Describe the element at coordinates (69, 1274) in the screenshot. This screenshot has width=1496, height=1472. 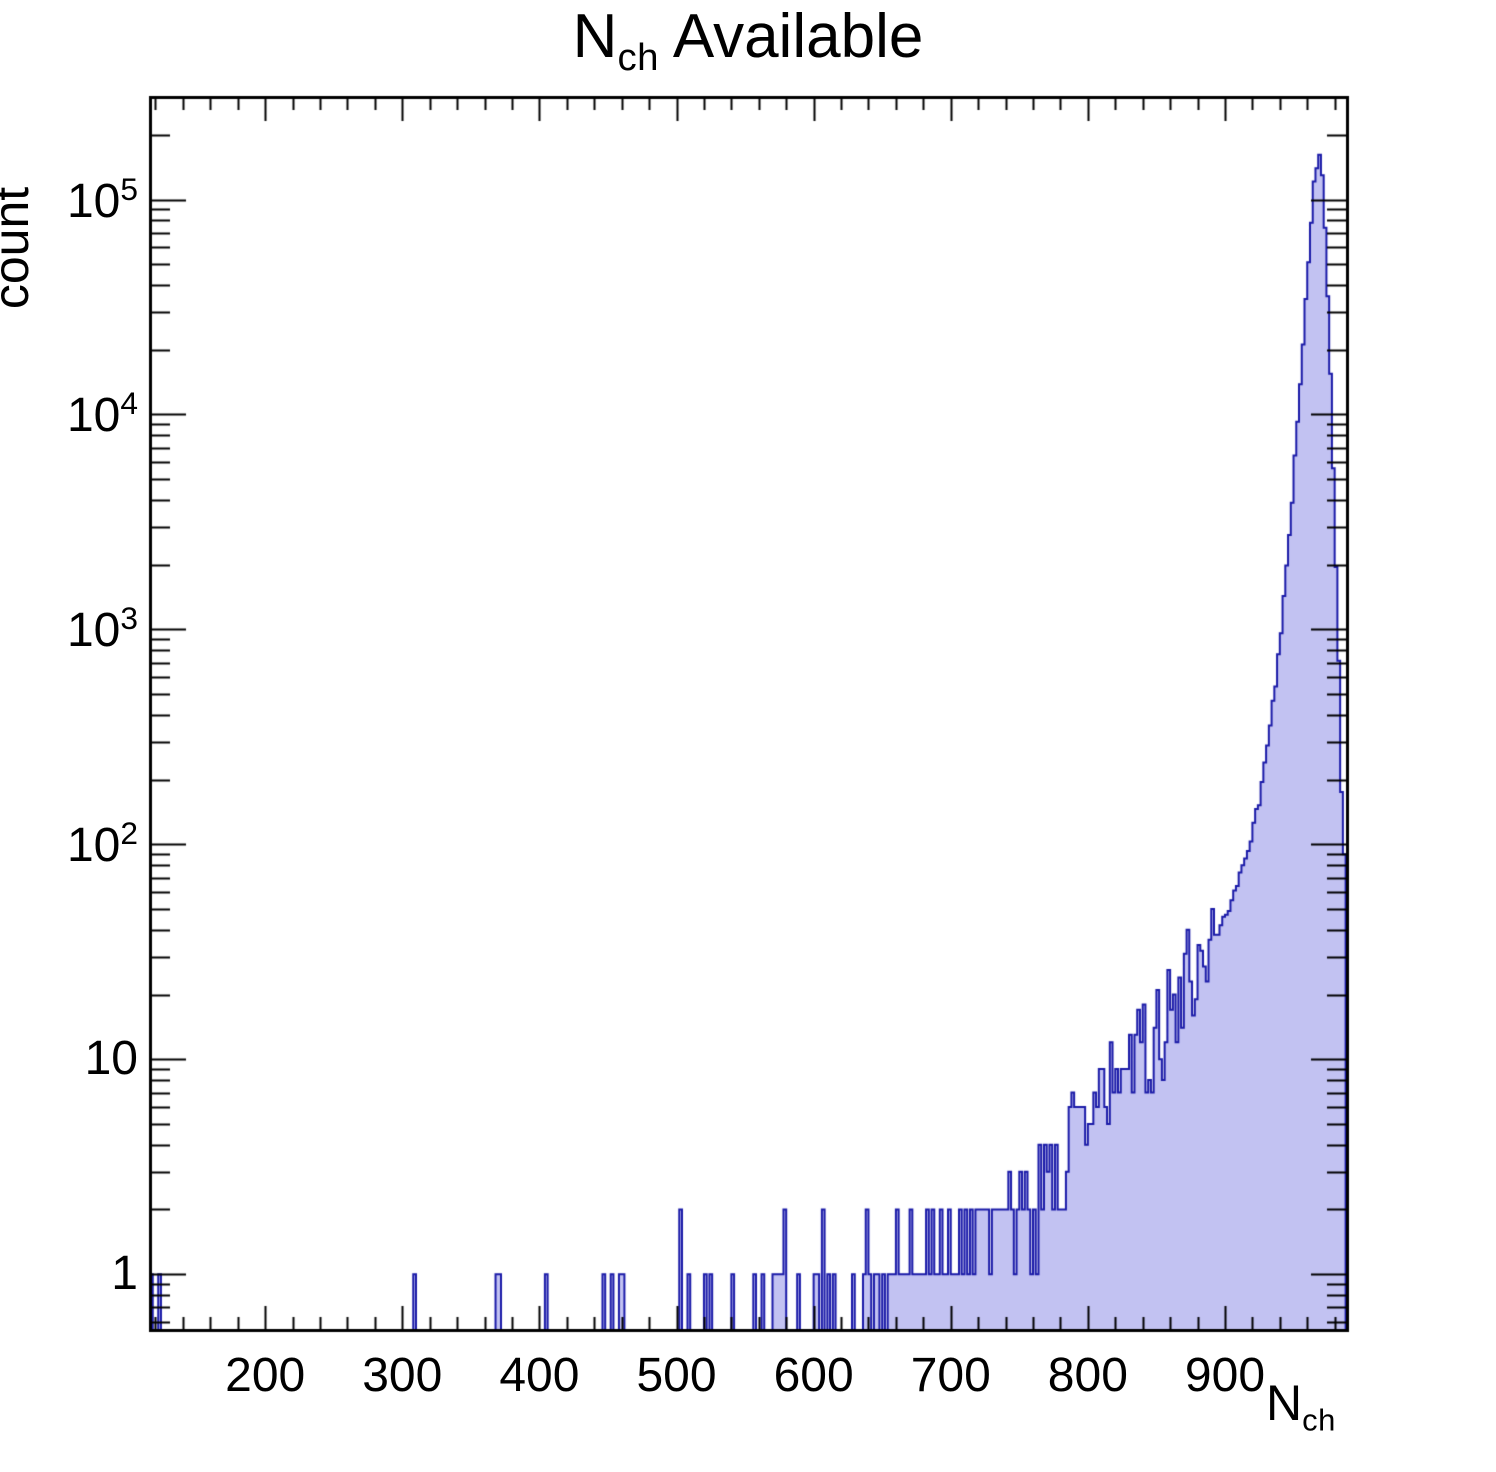
I see `y-tick-label: 1` at that location.